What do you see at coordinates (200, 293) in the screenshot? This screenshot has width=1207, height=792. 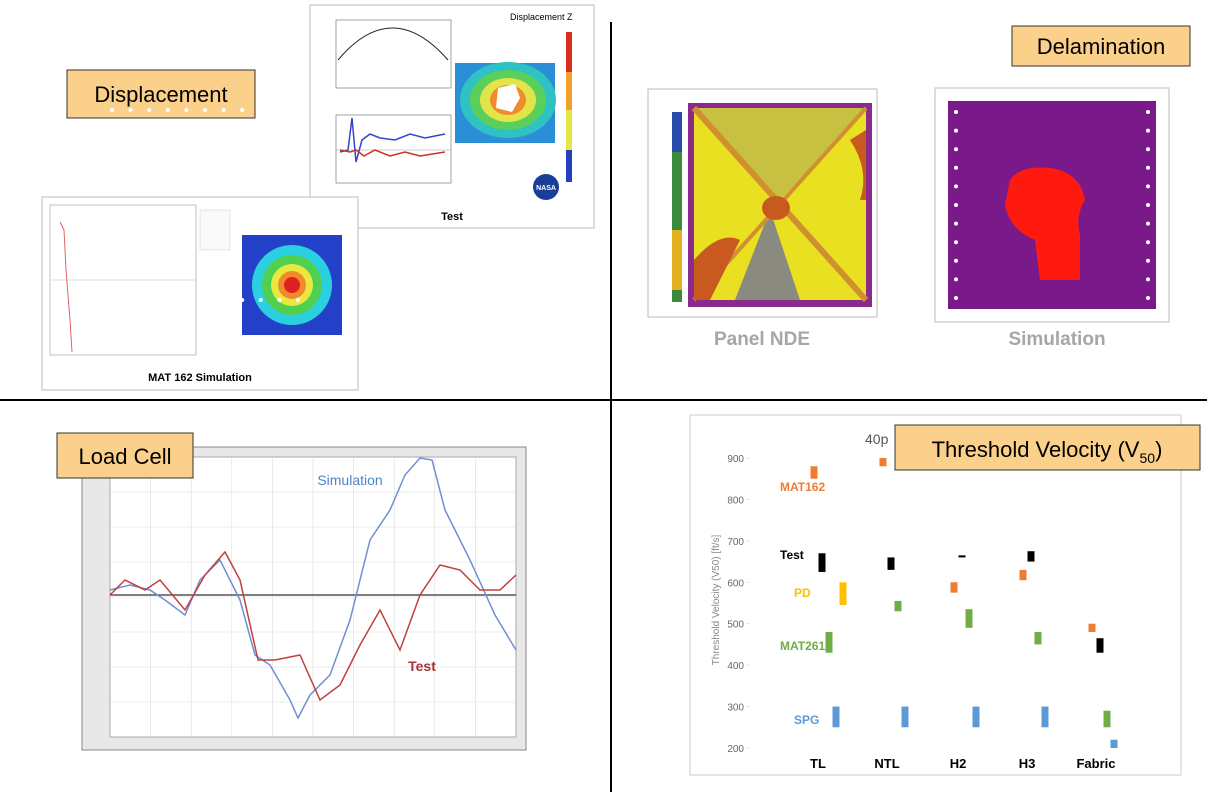 I see `simulation-figure: MAT 162 Simulation` at bounding box center [200, 293].